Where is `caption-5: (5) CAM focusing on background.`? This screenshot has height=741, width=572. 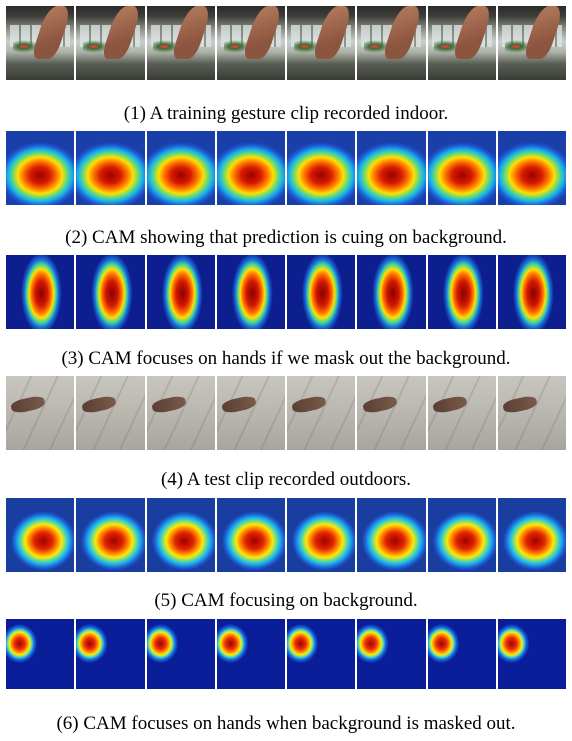 caption-5: (5) CAM focusing on background. is located at coordinates (286, 600).